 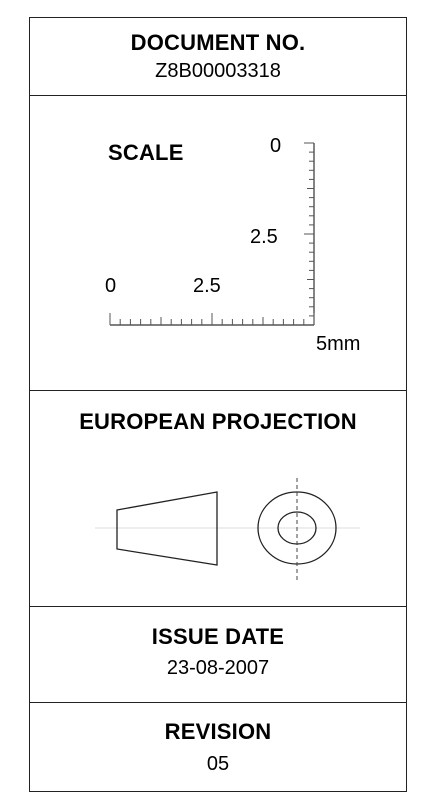 I want to click on document-number-label: DOCUMENT NO., so click(x=218, y=42).